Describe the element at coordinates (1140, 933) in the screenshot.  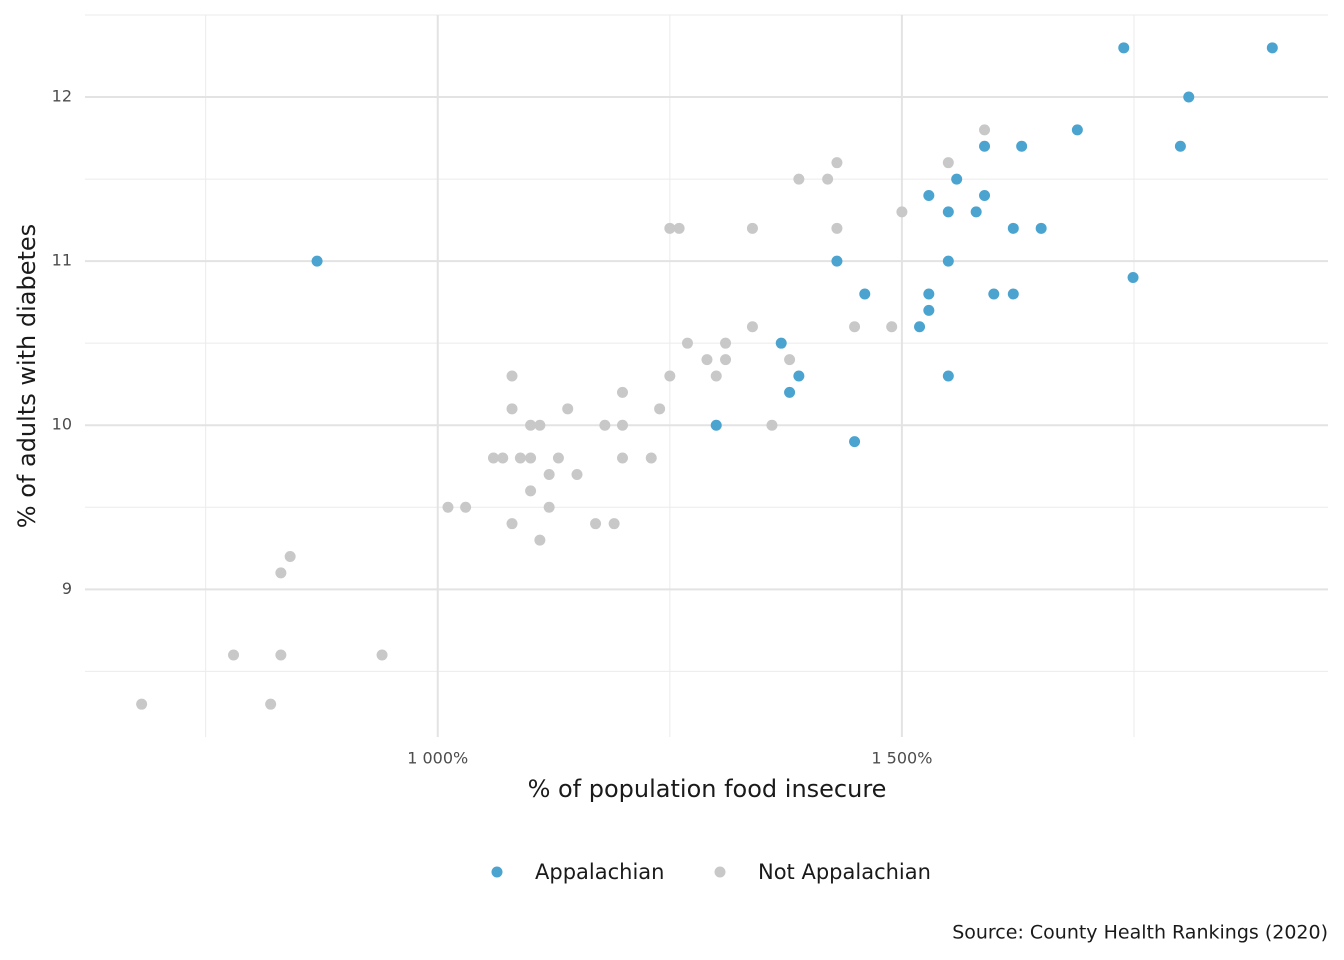
I see `caption: Source: County Health Rankings (2020)` at that location.